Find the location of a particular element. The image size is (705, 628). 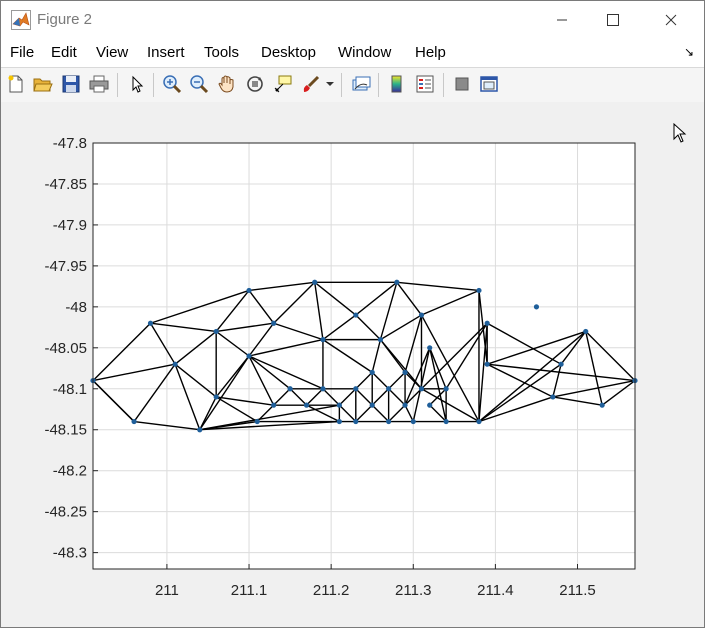

minimize-button is located at coordinates (562, 20).